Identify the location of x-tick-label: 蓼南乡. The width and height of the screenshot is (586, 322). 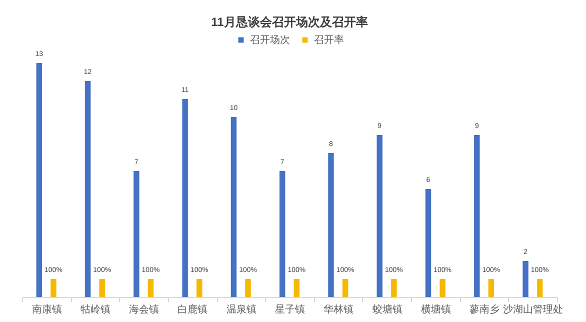
(485, 310).